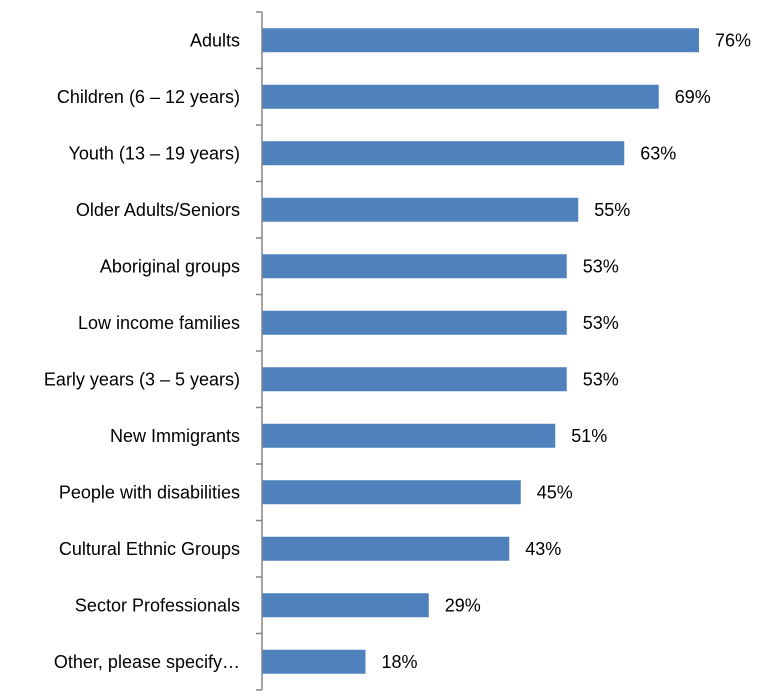  What do you see at coordinates (555, 492) in the screenshot?
I see `value-label: 45%` at bounding box center [555, 492].